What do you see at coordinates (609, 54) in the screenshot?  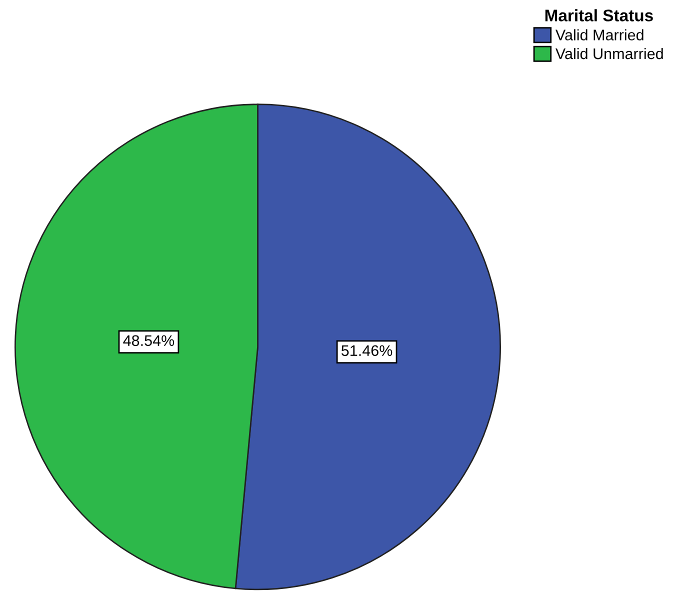 I see `legend-label: Valid Unmarried` at bounding box center [609, 54].